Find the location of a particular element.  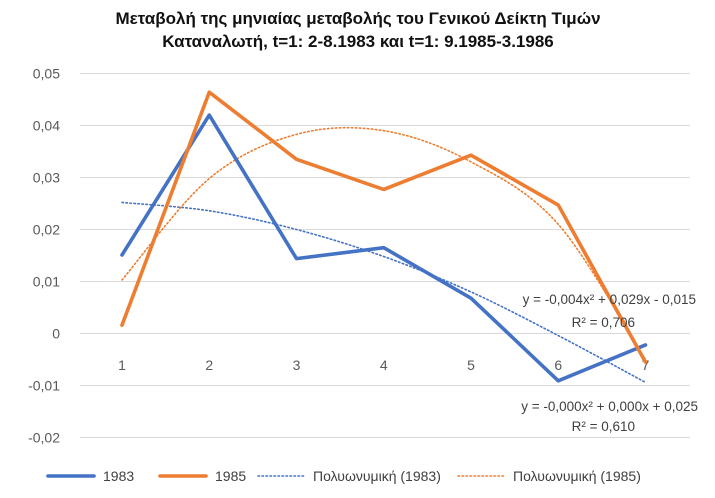

legend-label: 1985 is located at coordinates (230, 476).